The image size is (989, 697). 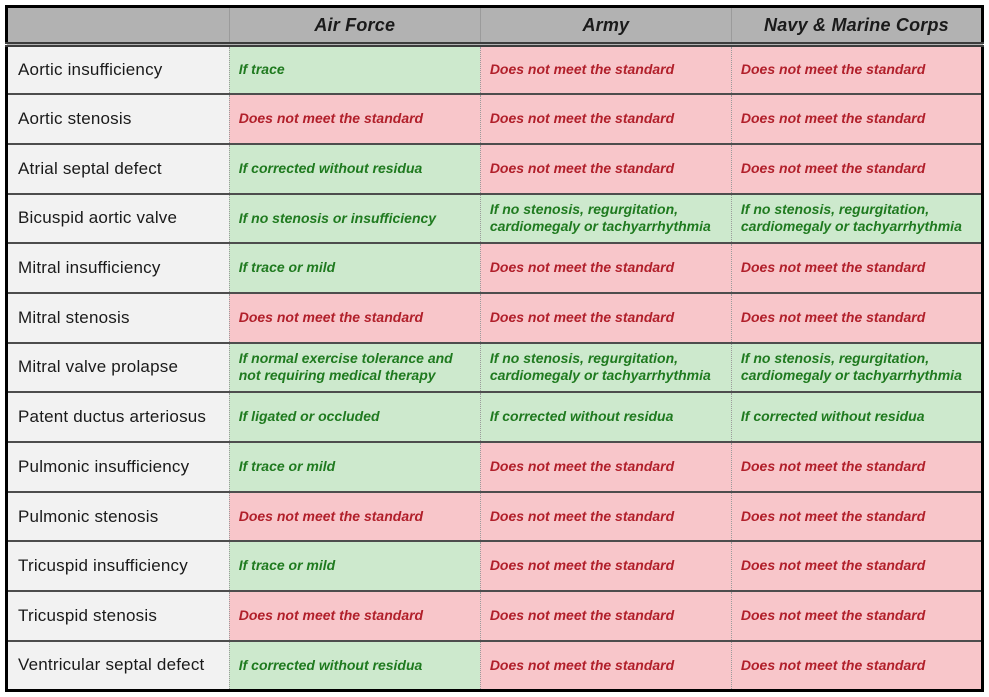 What do you see at coordinates (354, 416) in the screenshot?
I see `standard-cell-pass: If ligated or occluded` at bounding box center [354, 416].